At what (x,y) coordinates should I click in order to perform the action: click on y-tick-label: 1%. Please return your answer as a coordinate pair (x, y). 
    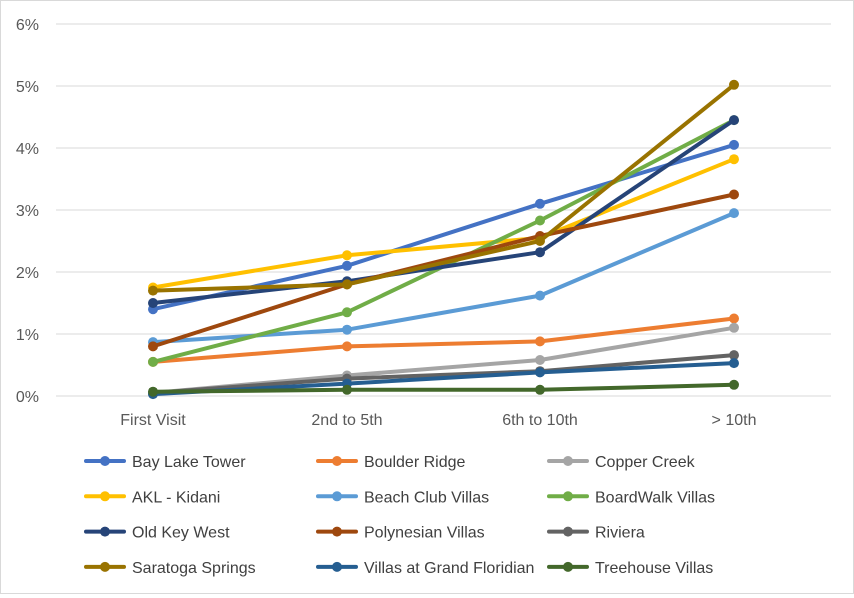
    Looking at the image, I should click on (27, 335).